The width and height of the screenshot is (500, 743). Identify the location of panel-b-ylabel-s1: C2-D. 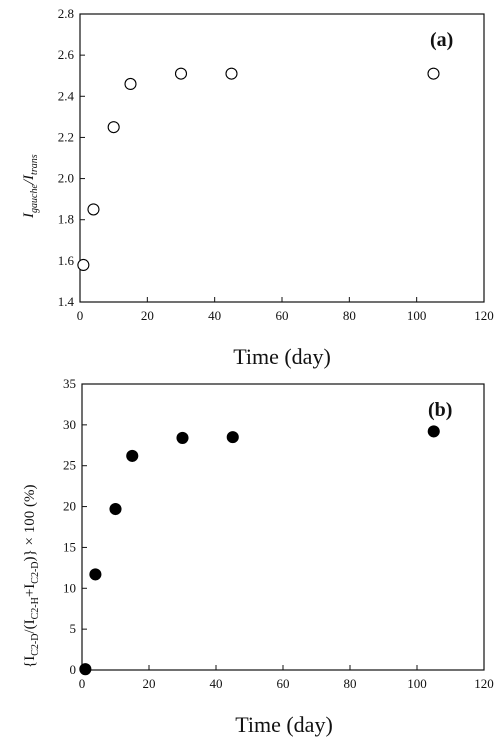
(35, 645).